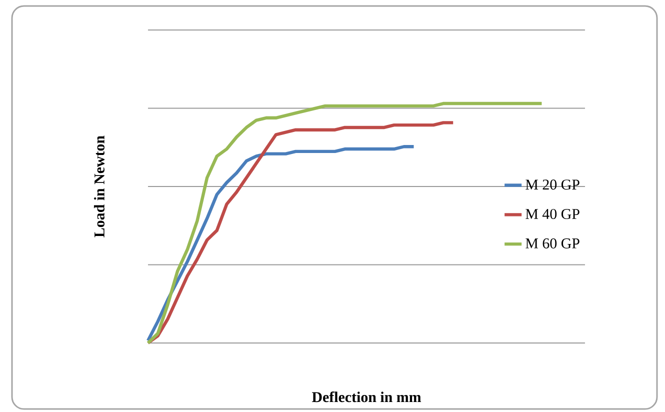  Describe the element at coordinates (99, 187) in the screenshot. I see `y-axis-title: Load in Newton` at that location.